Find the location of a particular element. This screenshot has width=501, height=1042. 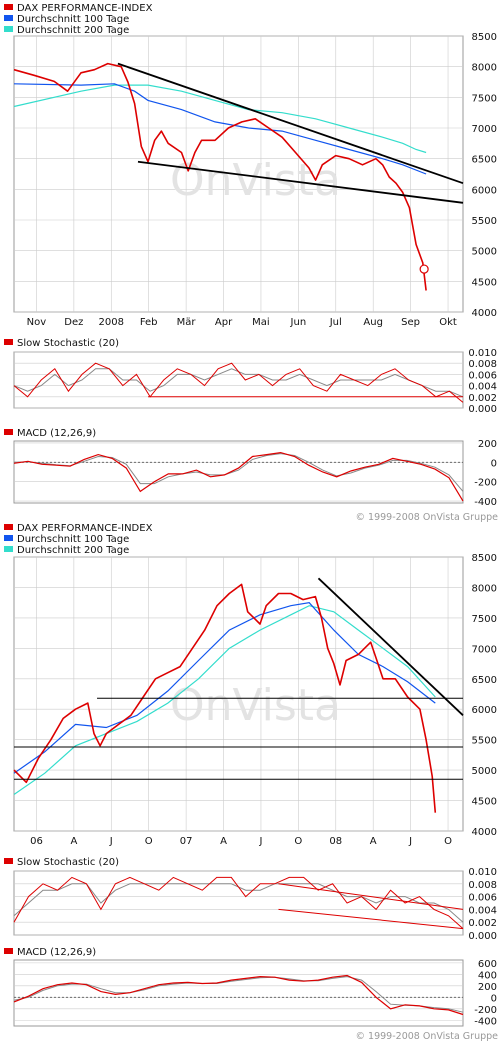

stochastic-panel-3y-frame is located at coordinates (238, 903).